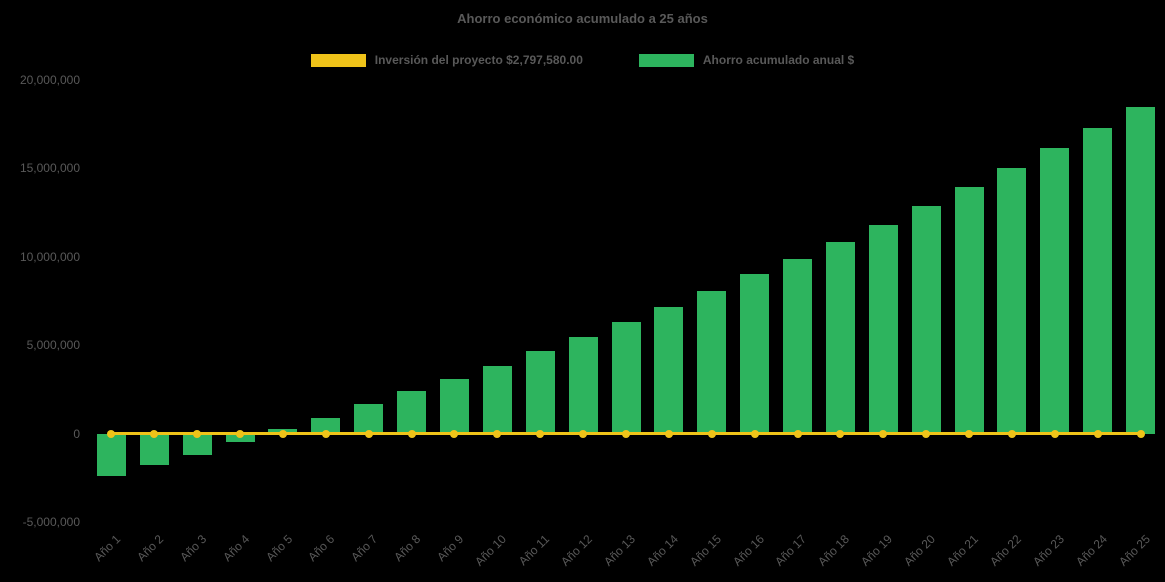 This screenshot has width=1165, height=582. Describe the element at coordinates (326, 425) in the screenshot. I see `bar-año-6` at that location.